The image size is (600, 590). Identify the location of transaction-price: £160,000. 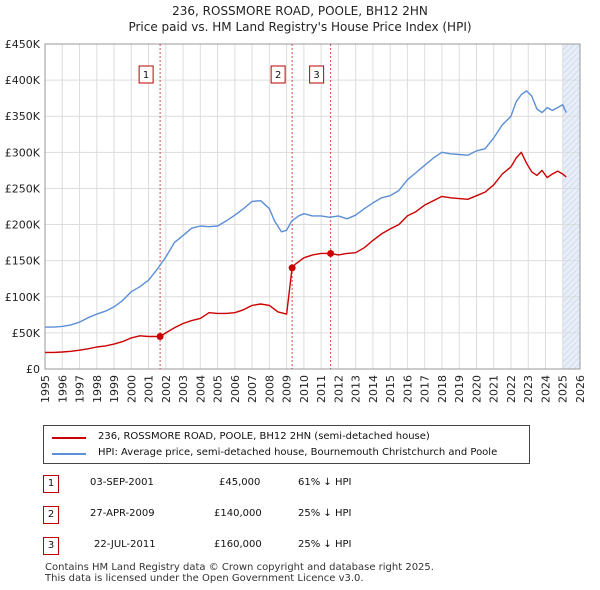
(238, 544).